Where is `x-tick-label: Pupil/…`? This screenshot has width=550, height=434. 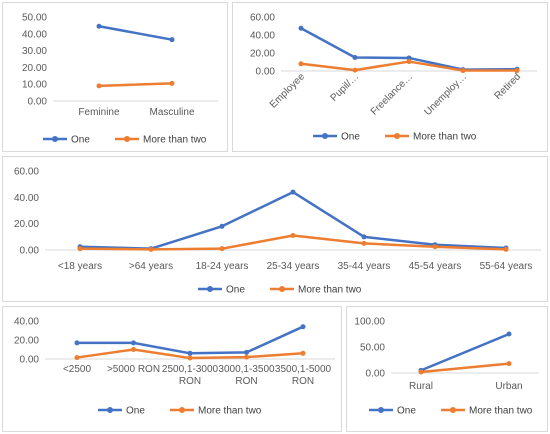 x-tick-label: Pupil/… is located at coordinates (345, 87).